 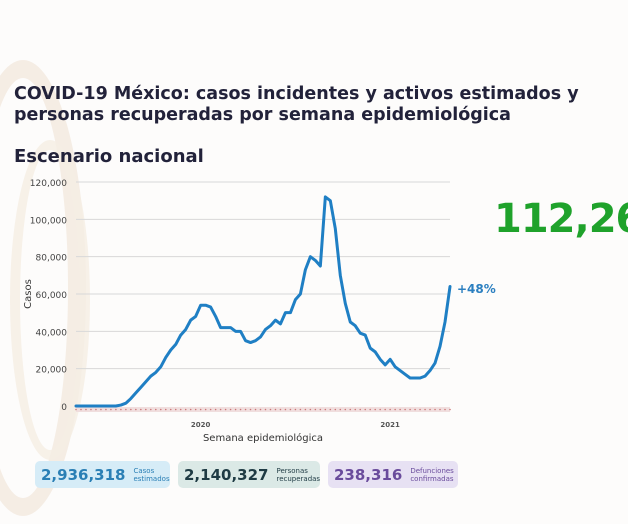 What do you see at coordinates (476, 289) in the screenshot?
I see `change-label: +48%` at bounding box center [476, 289].